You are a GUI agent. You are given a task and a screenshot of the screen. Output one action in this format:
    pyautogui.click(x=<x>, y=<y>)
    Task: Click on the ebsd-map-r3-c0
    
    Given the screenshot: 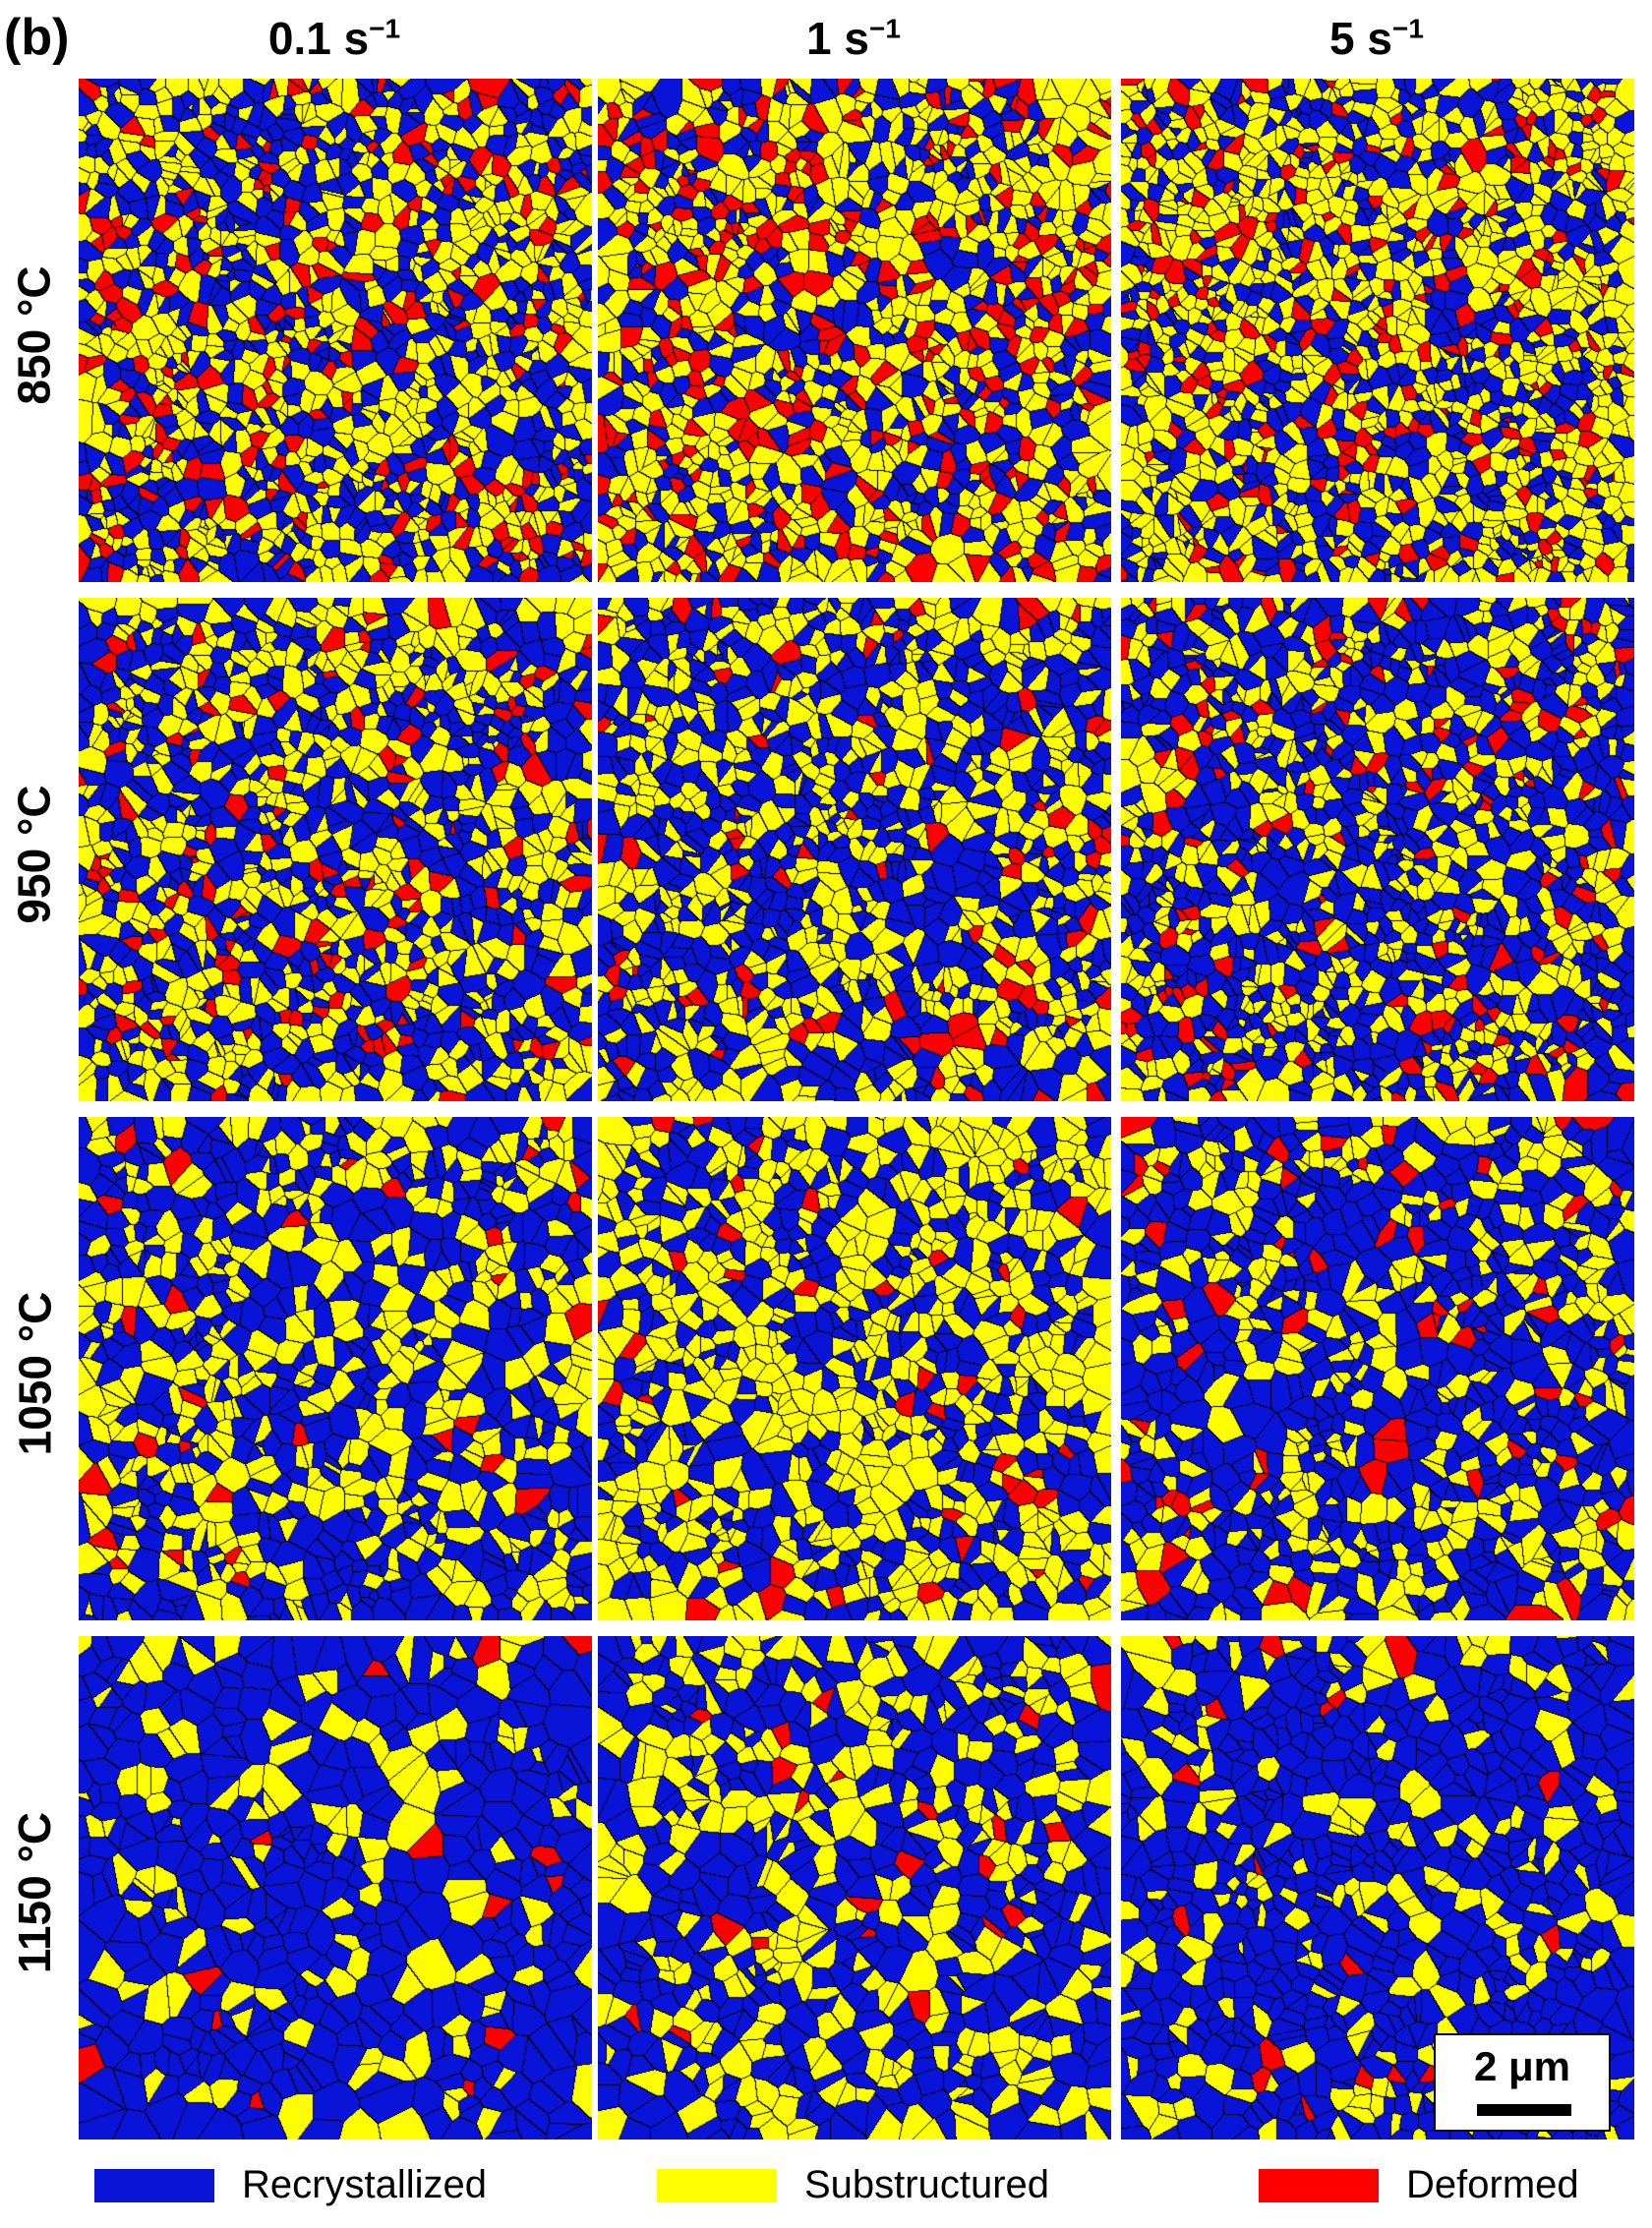 What is the action you would take?
    pyautogui.click(x=335, y=1888)
    